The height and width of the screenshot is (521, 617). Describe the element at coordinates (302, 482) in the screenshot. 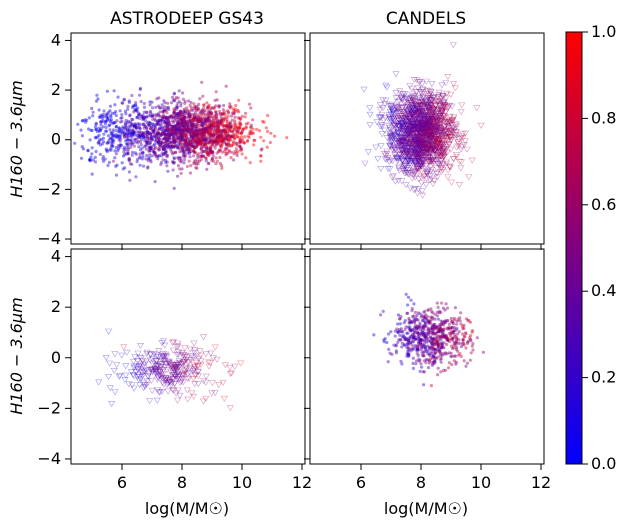

I see `x-tick-label: 12` at that location.